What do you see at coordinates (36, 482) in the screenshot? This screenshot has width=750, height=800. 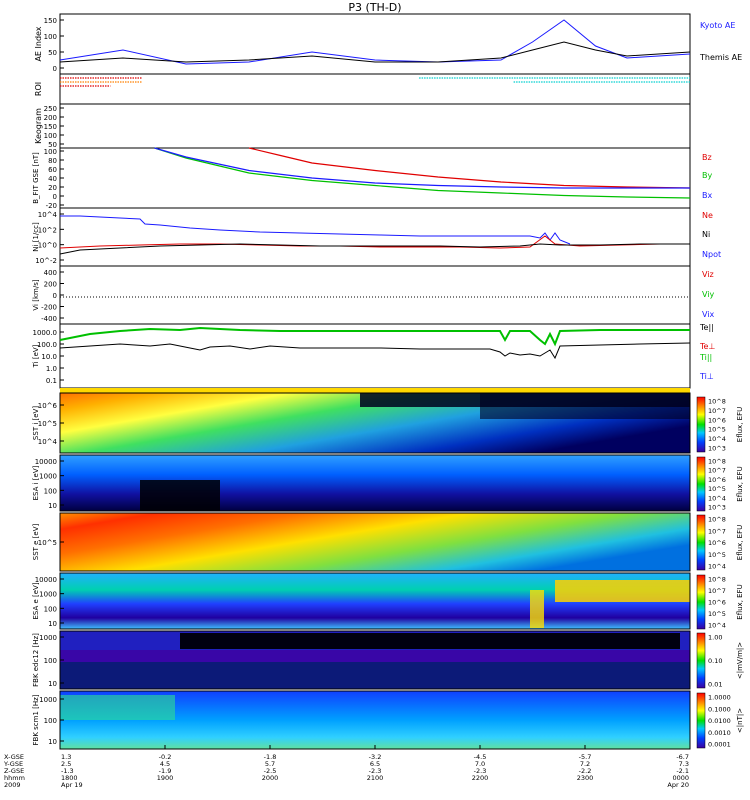 I see `esa-ion-ylabel: ESA i [eV]` at bounding box center [36, 482].